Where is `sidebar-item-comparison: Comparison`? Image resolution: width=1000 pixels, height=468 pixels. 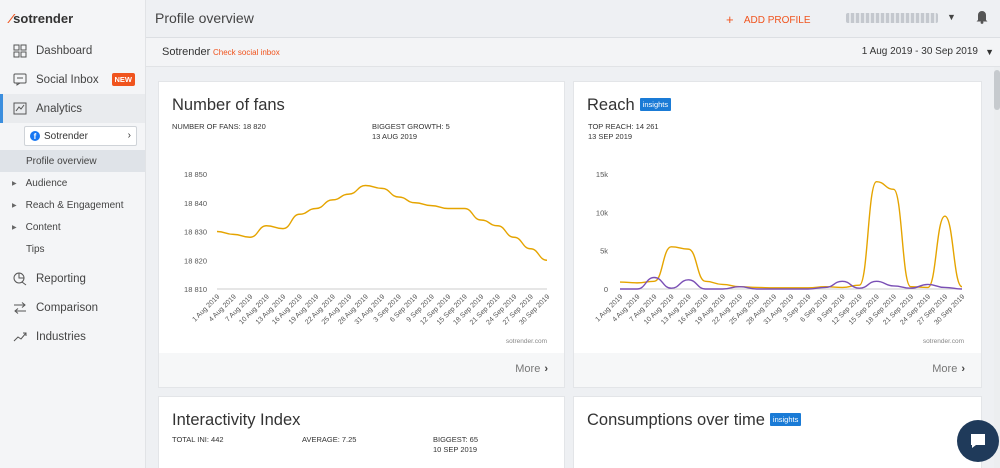
sidebar-item-comparison: Comparison is located at coordinates (72, 307).